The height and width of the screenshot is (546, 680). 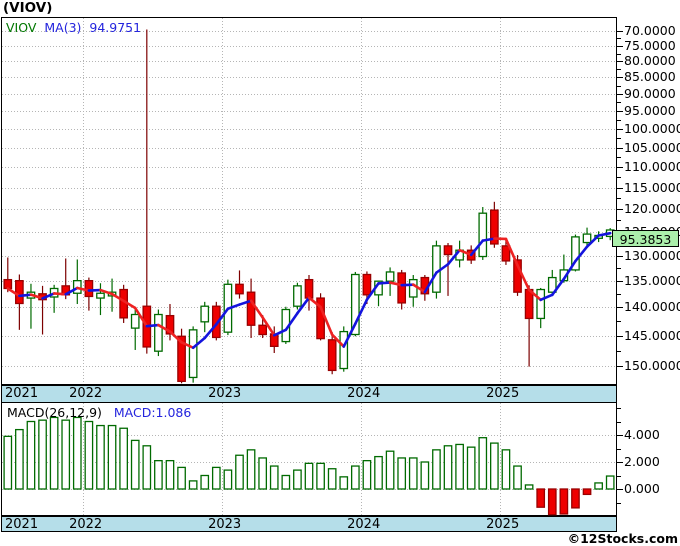 I want to click on price-axis-label: 150.0000, so click(x=652, y=365).